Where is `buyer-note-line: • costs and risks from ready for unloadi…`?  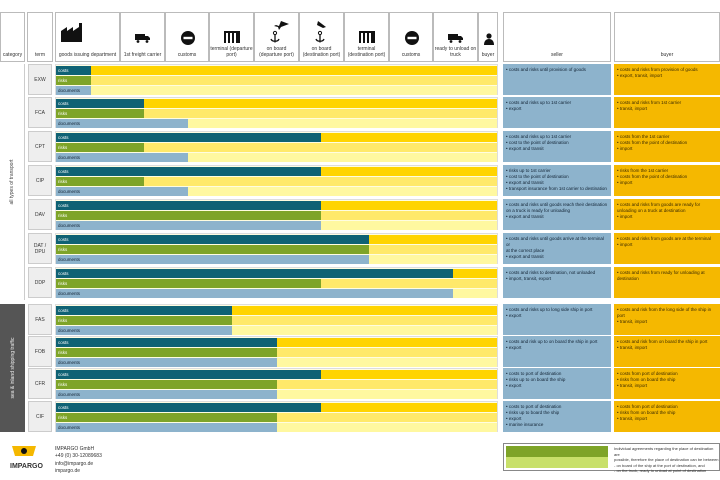 buyer-note-line: • costs and risks from ready for unloadi… is located at coordinates (661, 272).